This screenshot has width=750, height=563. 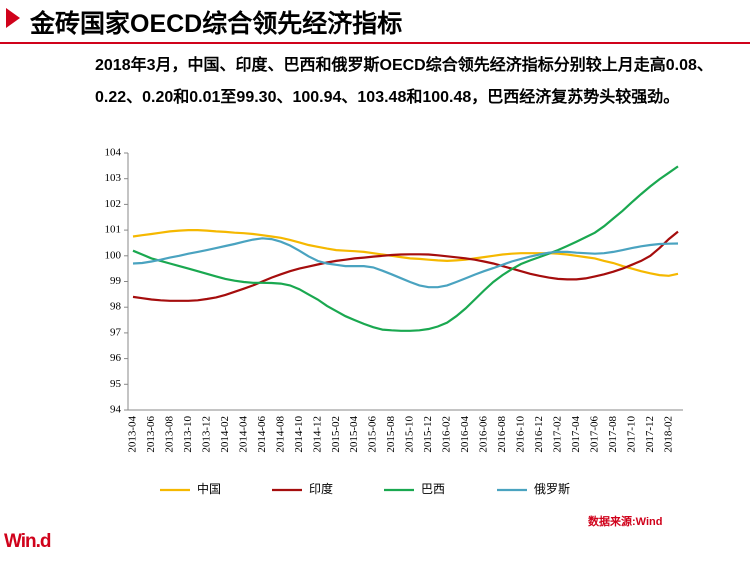 I want to click on x-tick-label: 2014-02, so click(x=225, y=434).